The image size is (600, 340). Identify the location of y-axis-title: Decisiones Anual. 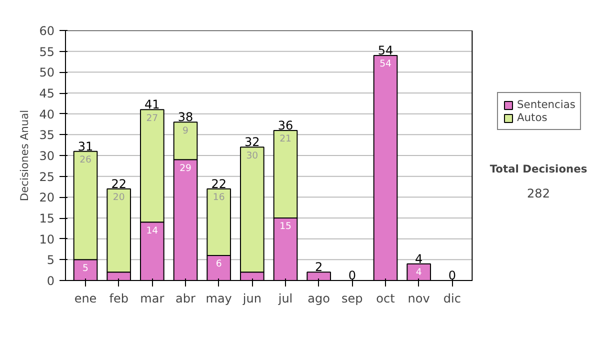
(25, 156).